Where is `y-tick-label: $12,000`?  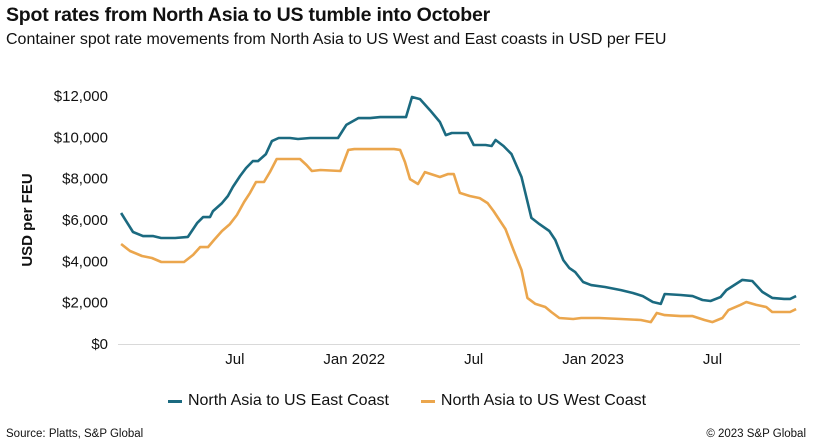
y-tick-label: $12,000 is located at coordinates (81, 96).